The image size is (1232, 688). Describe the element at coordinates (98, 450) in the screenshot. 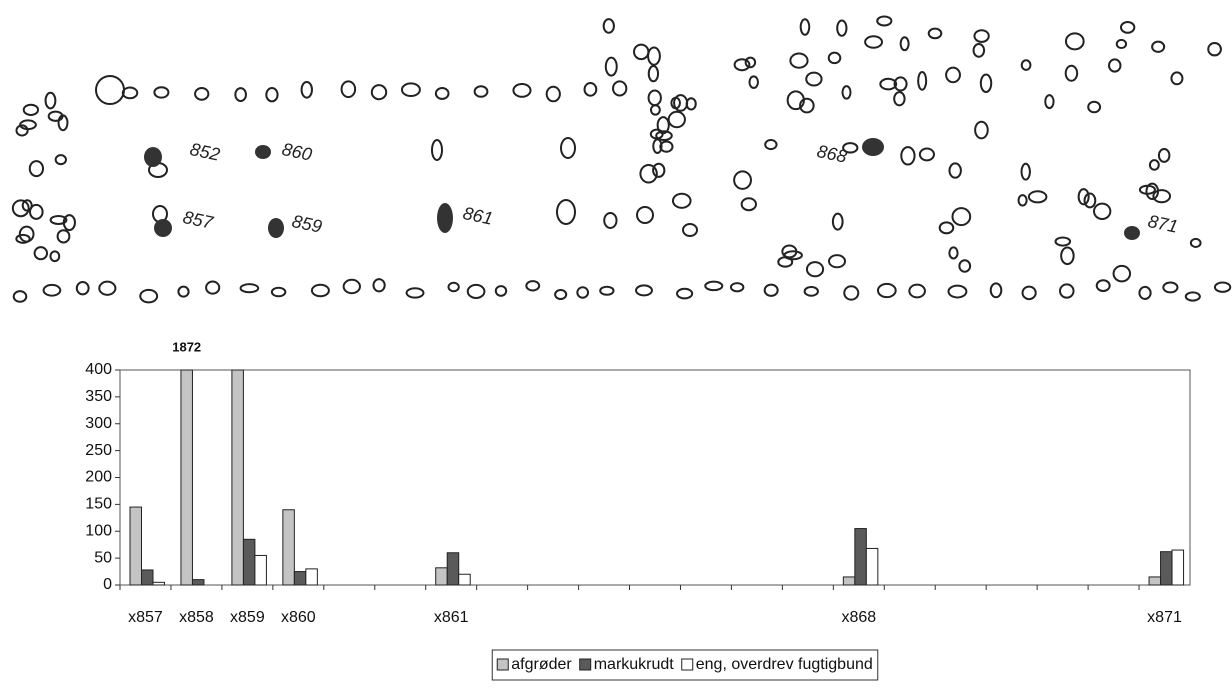

I see `y-tick-label: 250` at that location.